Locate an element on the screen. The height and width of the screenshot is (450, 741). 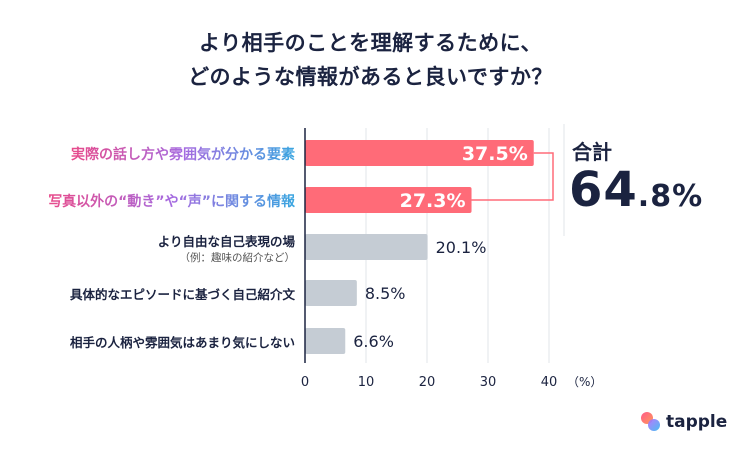
category-label: 相手の人柄や雰囲気はあまり気にしない is located at coordinates (182, 341).